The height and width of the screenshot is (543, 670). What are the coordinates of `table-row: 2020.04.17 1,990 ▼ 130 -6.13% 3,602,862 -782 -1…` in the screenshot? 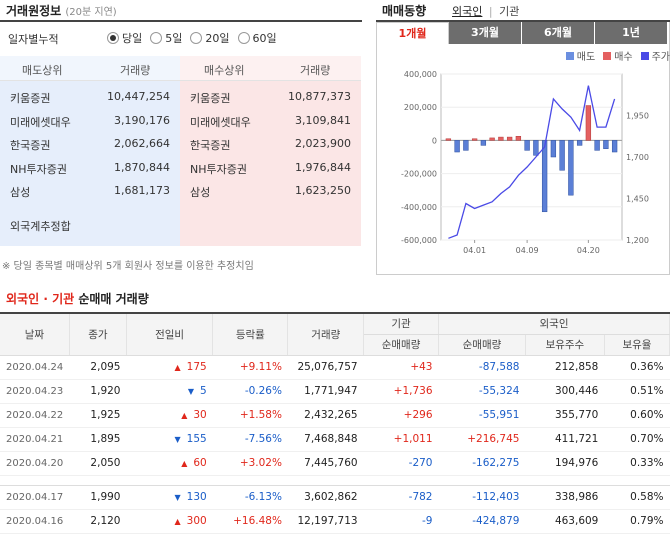 It's located at (335, 497).